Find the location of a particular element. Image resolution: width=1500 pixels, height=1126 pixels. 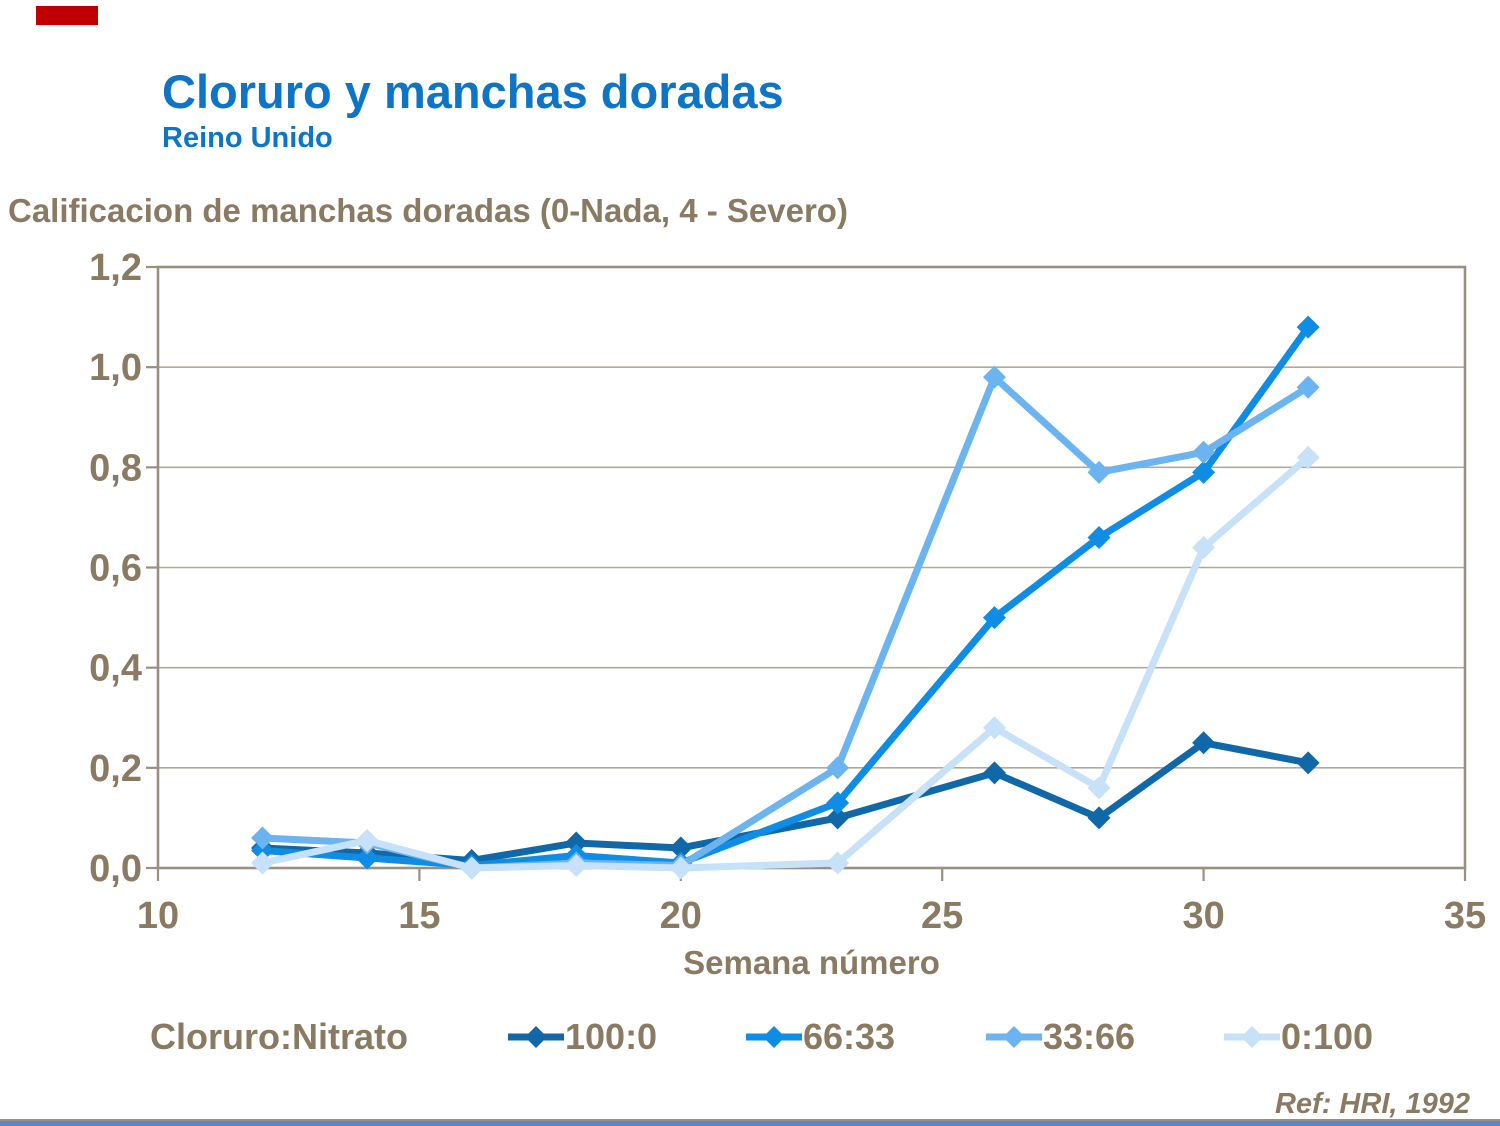

bottom-bar is located at coordinates (750, 1123).